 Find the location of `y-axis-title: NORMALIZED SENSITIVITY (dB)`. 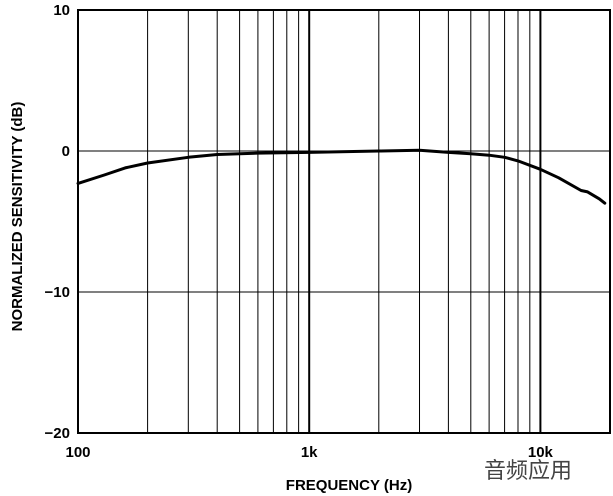

y-axis-title: NORMALIZED SENSITIVITY (dB) is located at coordinates (17, 217).